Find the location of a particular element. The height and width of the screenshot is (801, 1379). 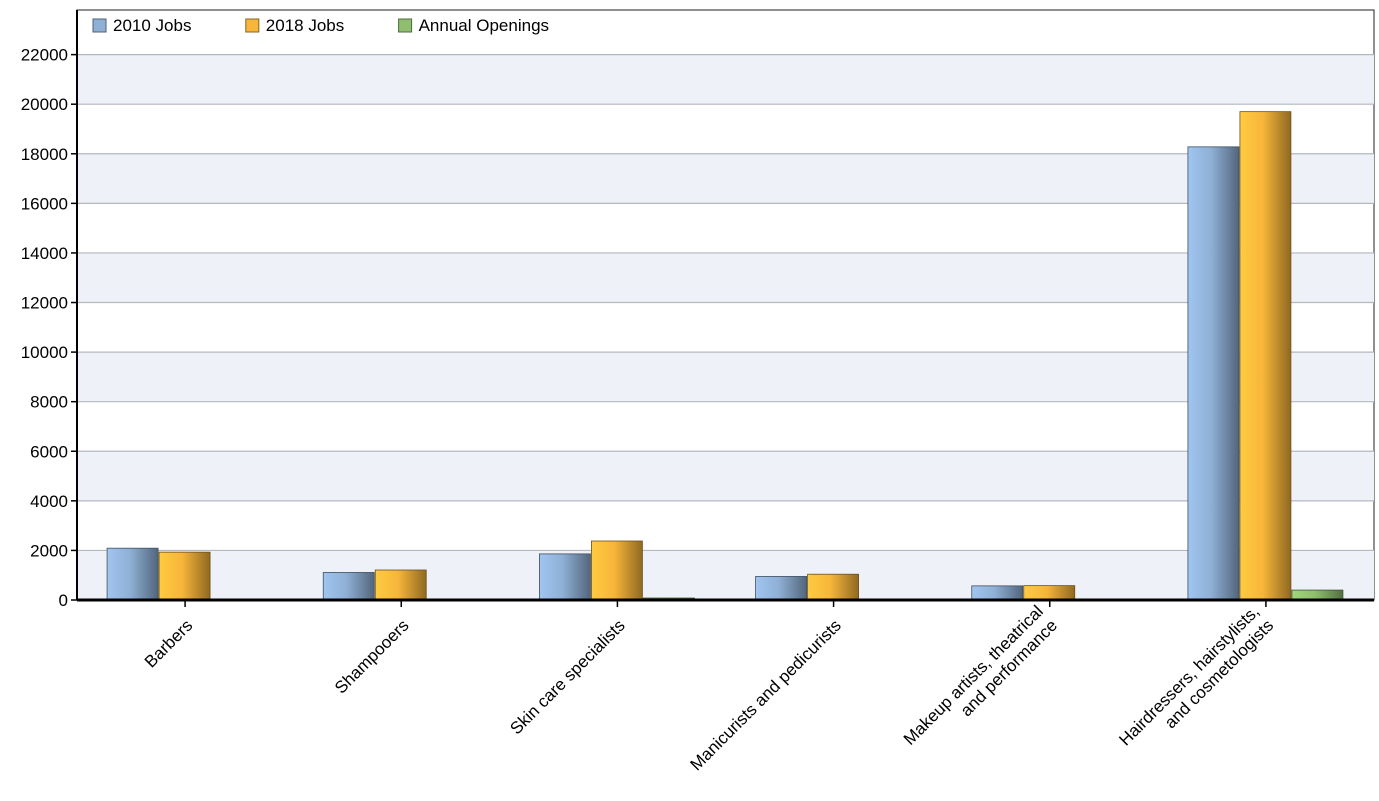

legend: 2010 Jobs 2018 Jobs Annual Openings is located at coordinates (320, 25).